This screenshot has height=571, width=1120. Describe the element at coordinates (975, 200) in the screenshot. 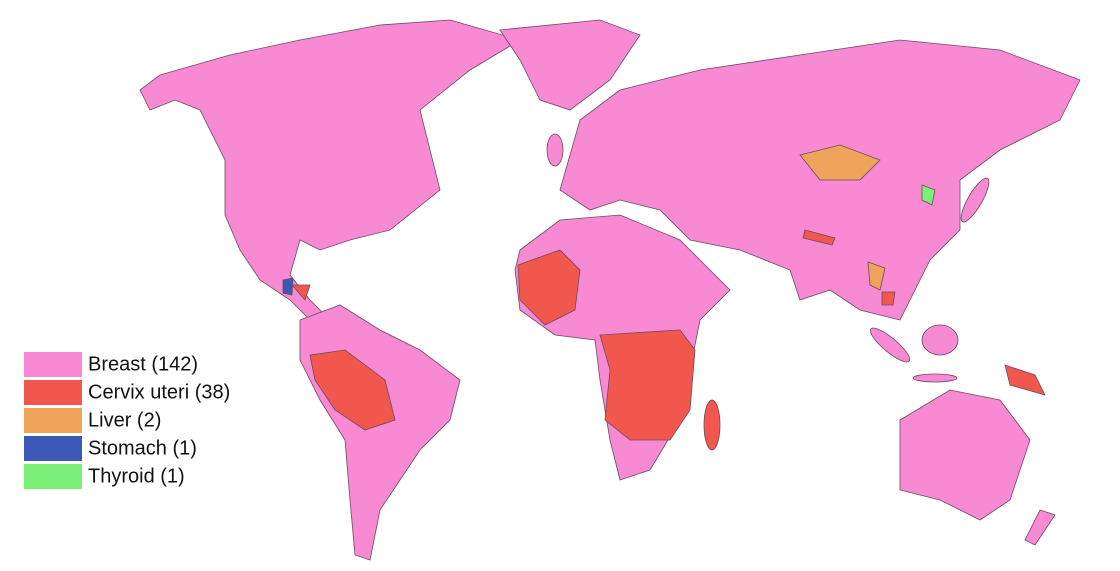

I see `japan` at that location.